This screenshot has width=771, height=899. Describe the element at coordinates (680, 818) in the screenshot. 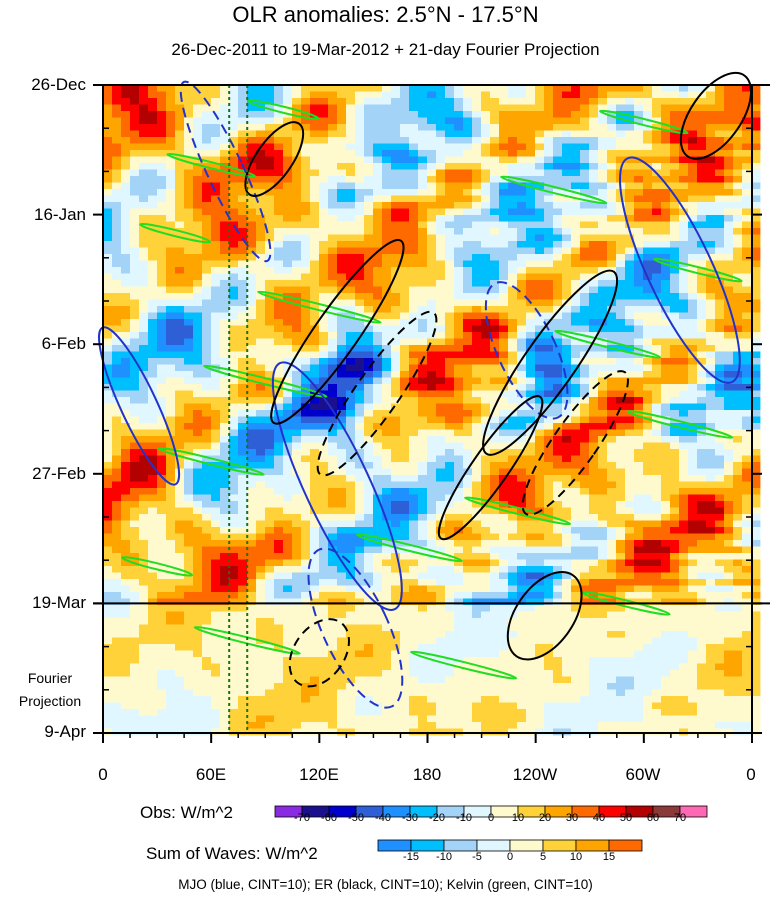

I see `obs-colorbar-tick-label: 70` at that location.